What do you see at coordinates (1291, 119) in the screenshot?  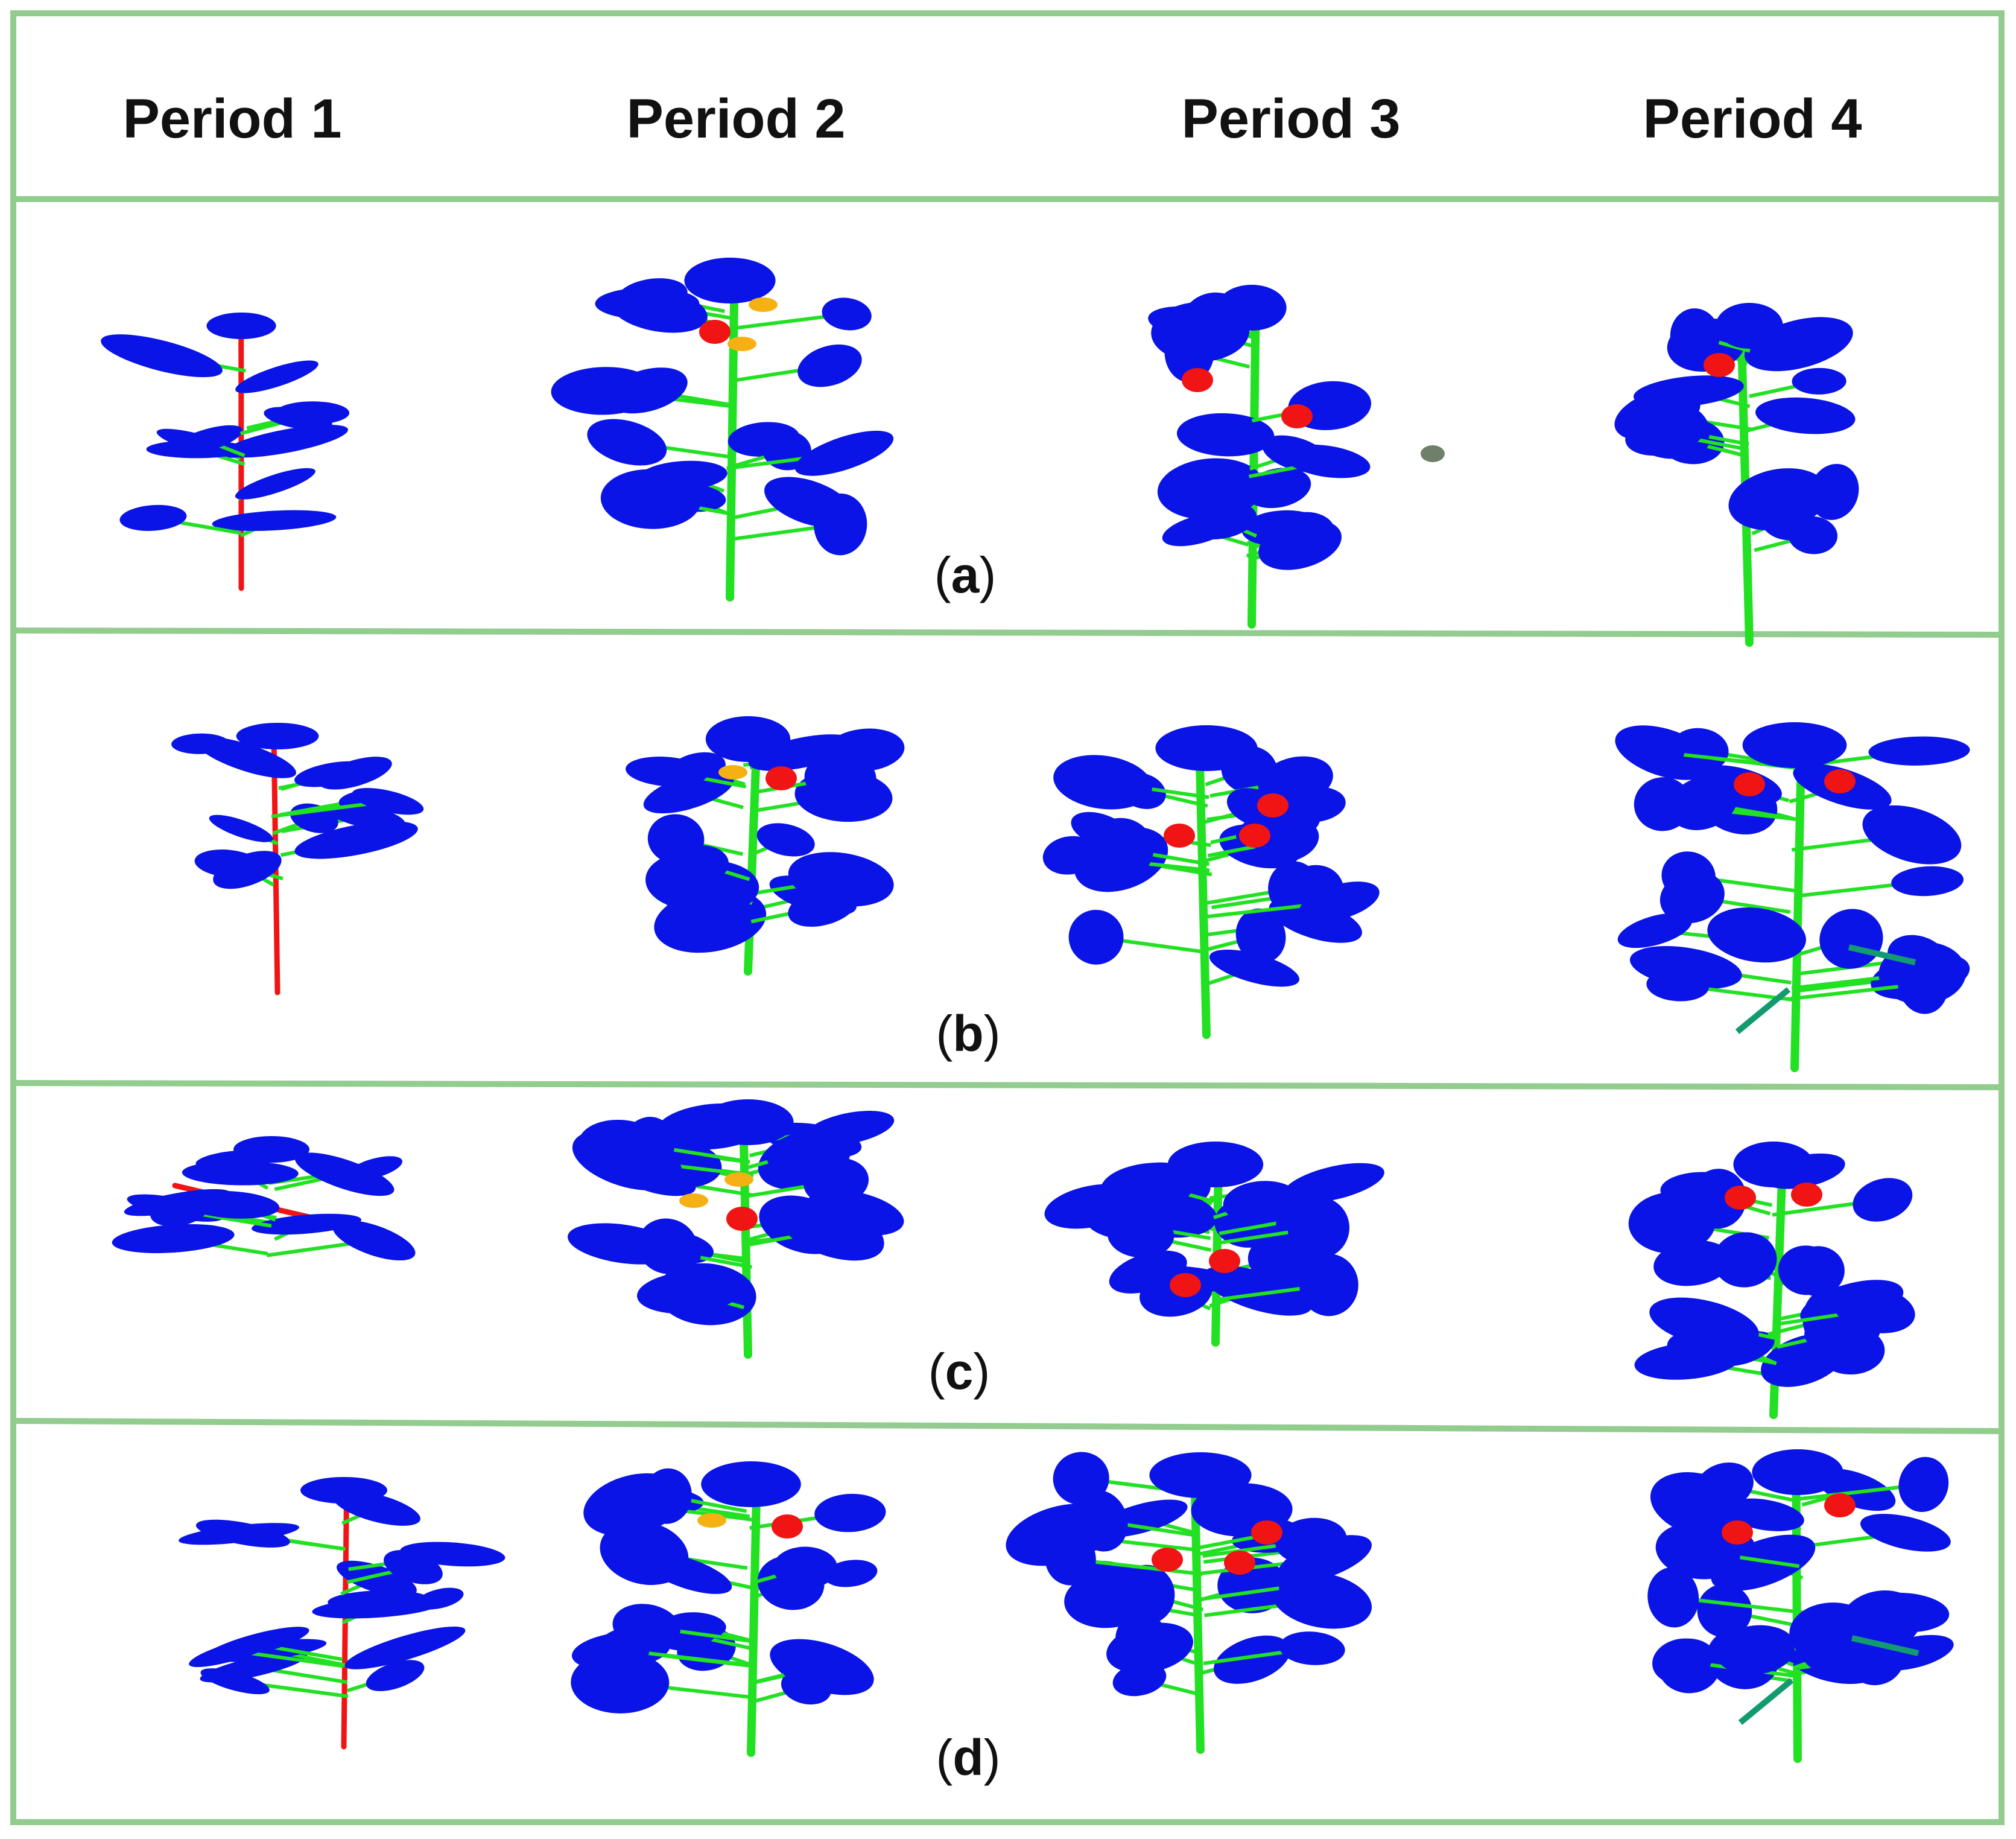 I see `header-period-3: Period 3` at bounding box center [1291, 119].